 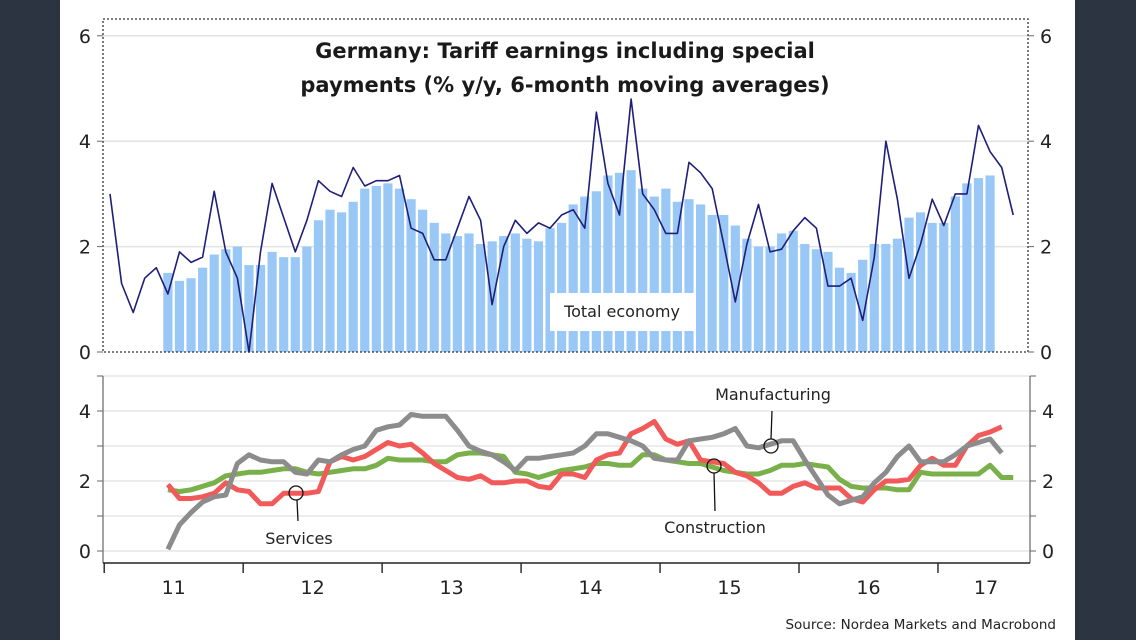 I want to click on top-right-ytick-label: 0, so click(x=1046, y=353).